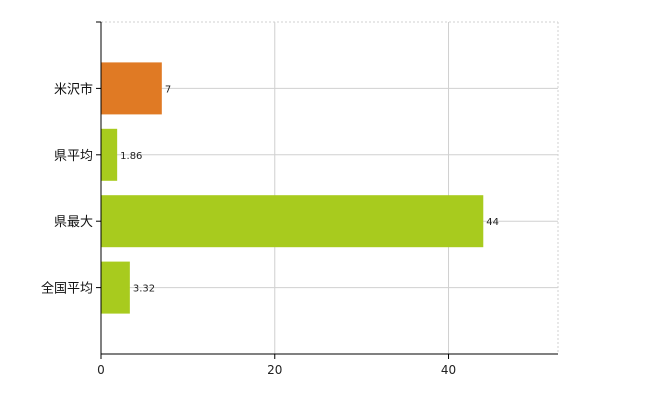 The height and width of the screenshot is (400, 650). I want to click on category-label-0: 米沢市, so click(73, 89).